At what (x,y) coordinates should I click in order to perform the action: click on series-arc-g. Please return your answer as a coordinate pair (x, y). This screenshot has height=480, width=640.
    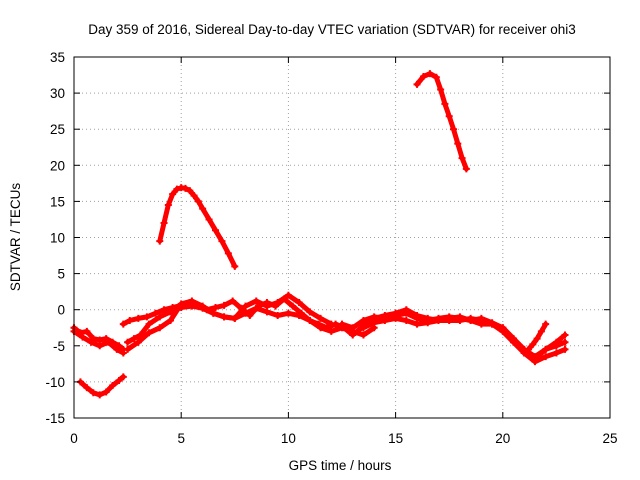
    Looking at the image, I should click on (197, 227).